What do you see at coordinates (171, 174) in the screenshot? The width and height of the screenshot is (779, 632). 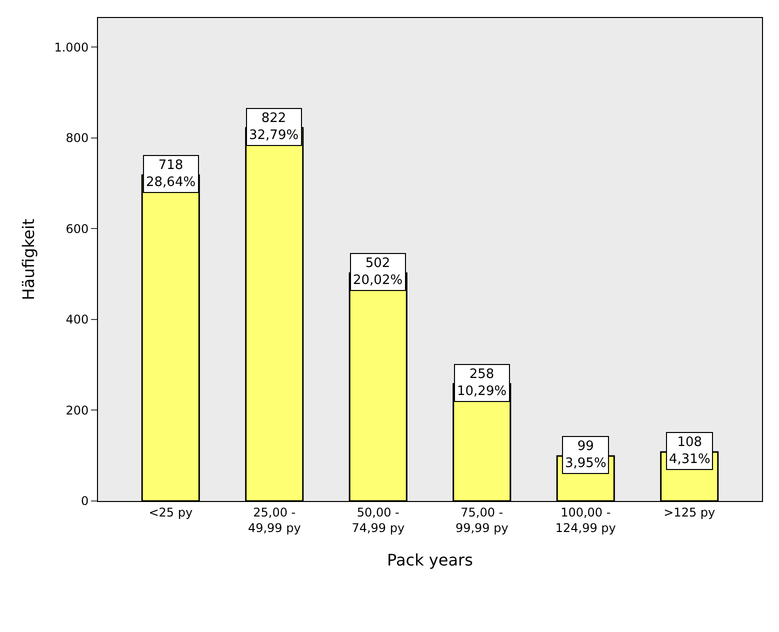 I see `data-label: 718 28,64%` at bounding box center [171, 174].